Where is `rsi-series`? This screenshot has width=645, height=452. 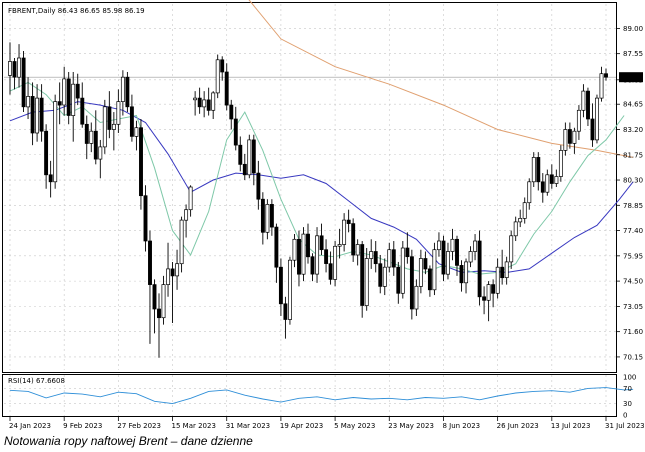 rsi-series is located at coordinates (319, 396).